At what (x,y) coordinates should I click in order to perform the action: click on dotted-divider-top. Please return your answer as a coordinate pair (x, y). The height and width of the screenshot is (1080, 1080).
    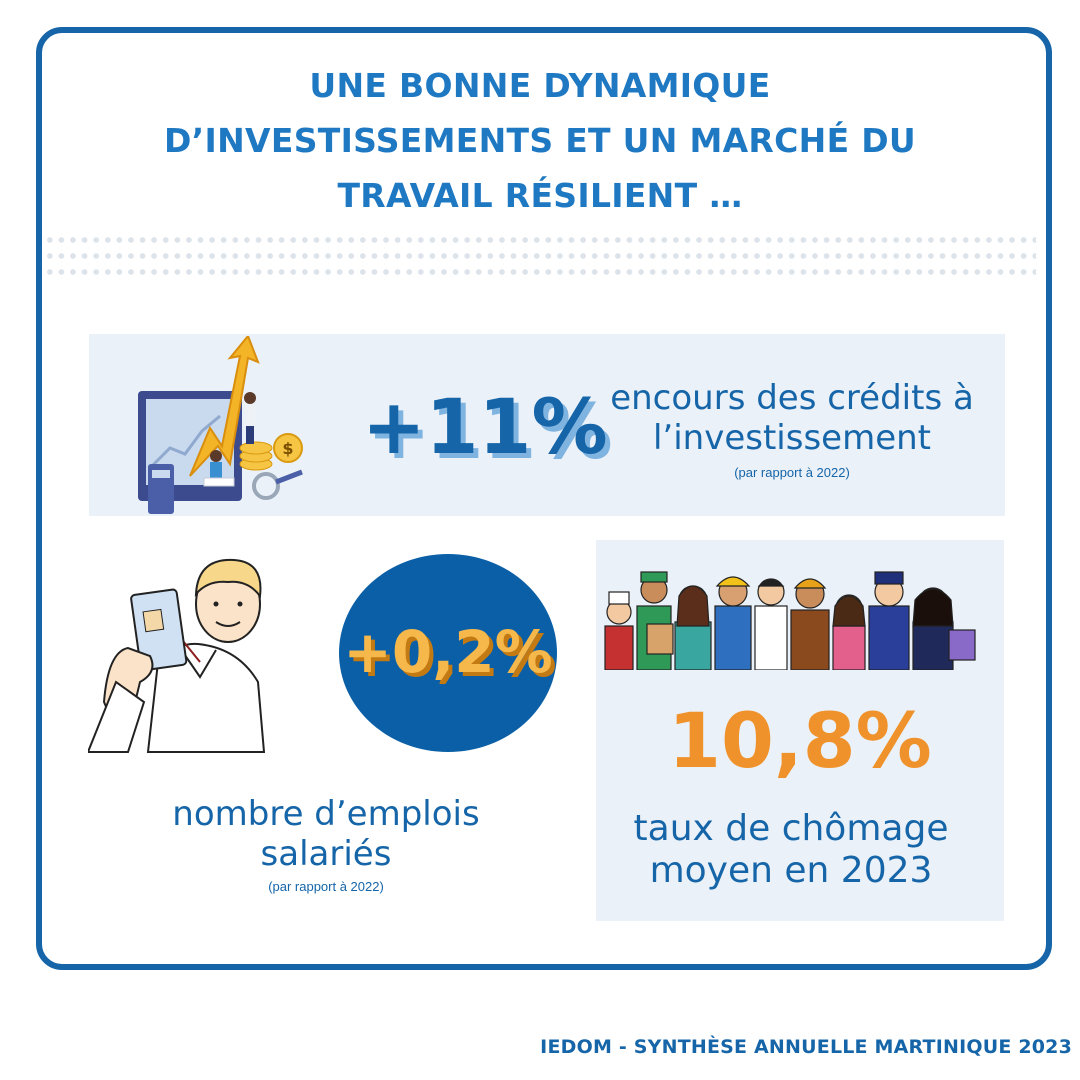
    Looking at the image, I should click on (540, 240).